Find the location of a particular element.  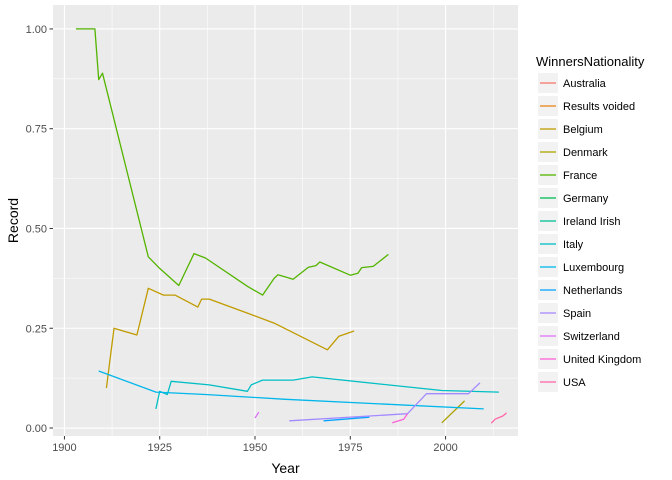

x-tick-label: 1950 is located at coordinates (255, 448).